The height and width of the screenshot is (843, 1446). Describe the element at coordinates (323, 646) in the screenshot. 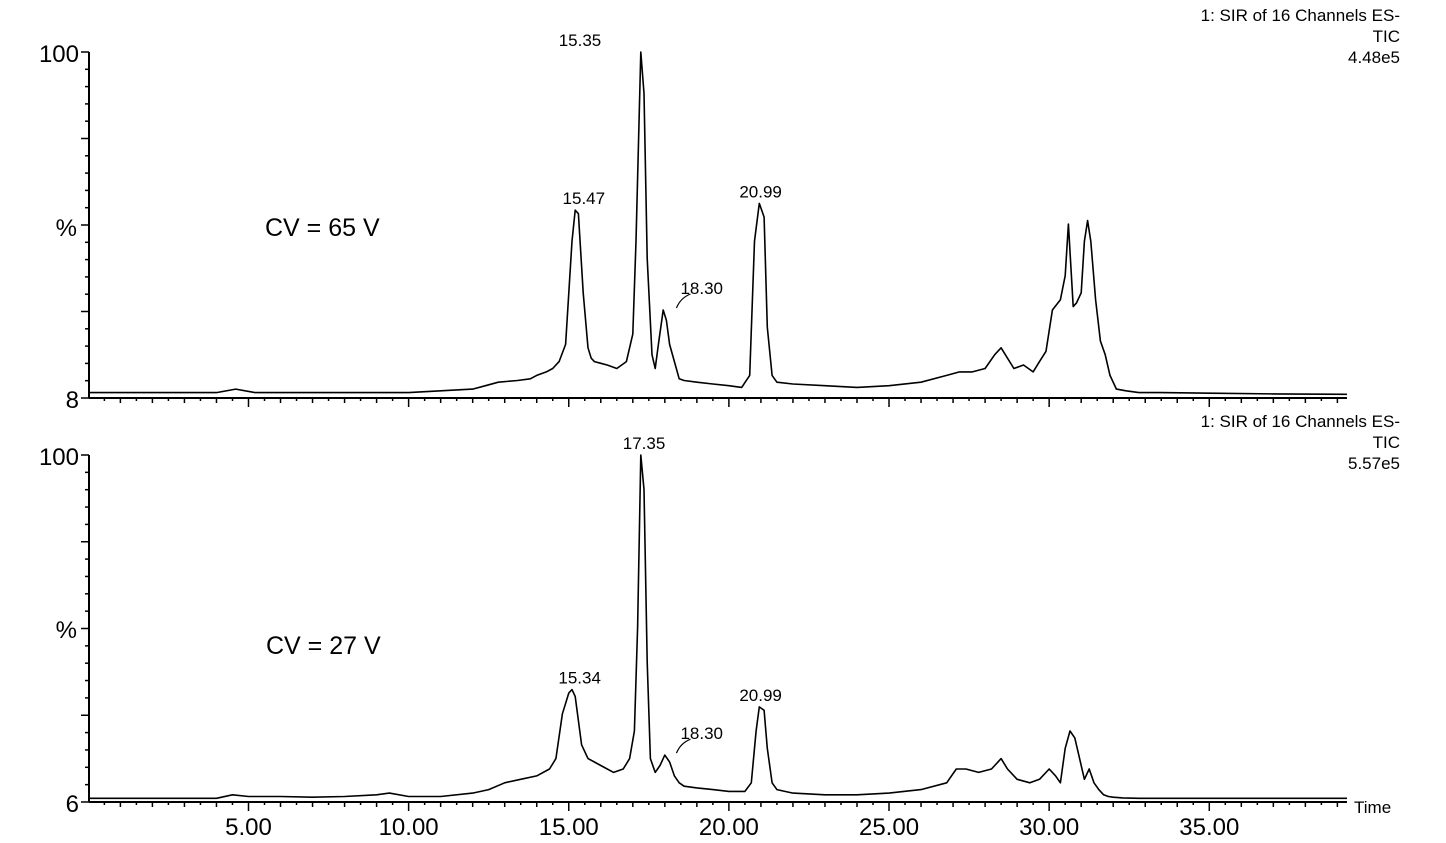

I see `cone-voltage-annotation: CV = 27 V` at that location.